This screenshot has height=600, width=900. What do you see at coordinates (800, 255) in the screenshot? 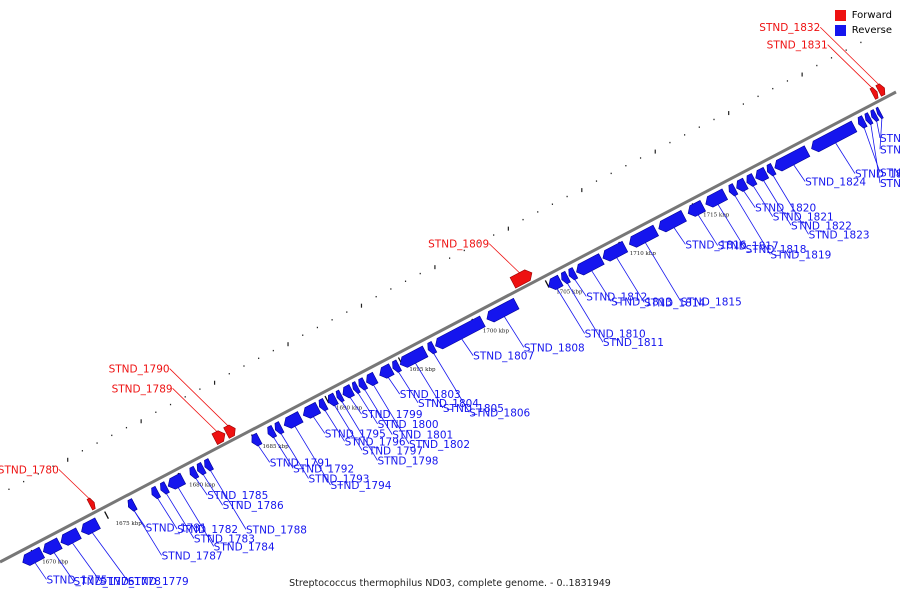
I see `gene-label: STND_1819` at bounding box center [800, 255].